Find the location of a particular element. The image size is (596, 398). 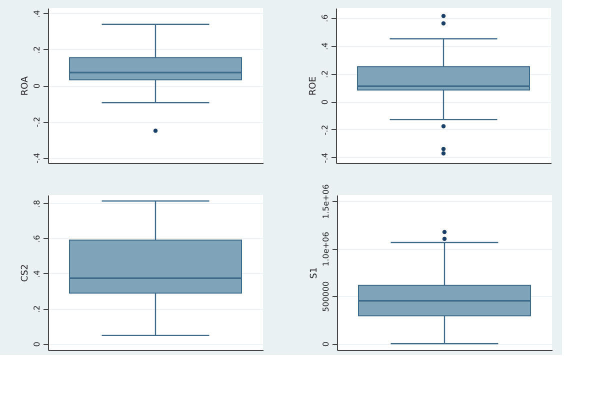

y-axis-title: CS2 is located at coordinates (25, 273).